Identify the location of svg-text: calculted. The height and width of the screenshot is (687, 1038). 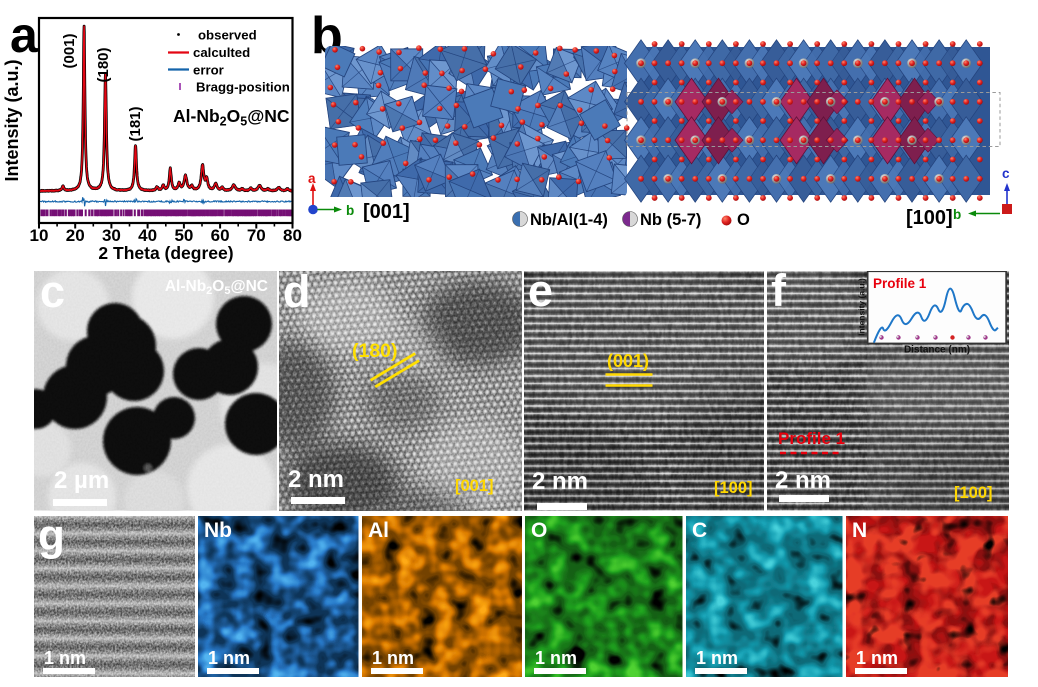
(221, 52).